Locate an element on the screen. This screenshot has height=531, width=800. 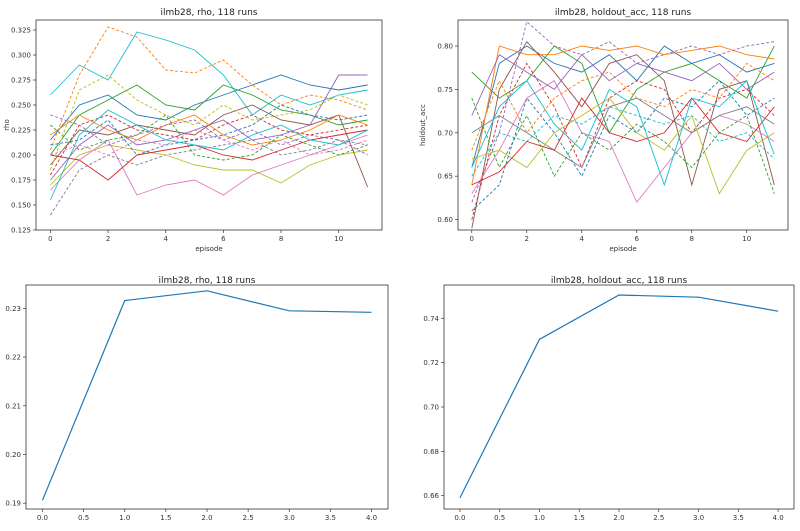
y-tick-label: 0.22 is located at coordinates (13, 358).